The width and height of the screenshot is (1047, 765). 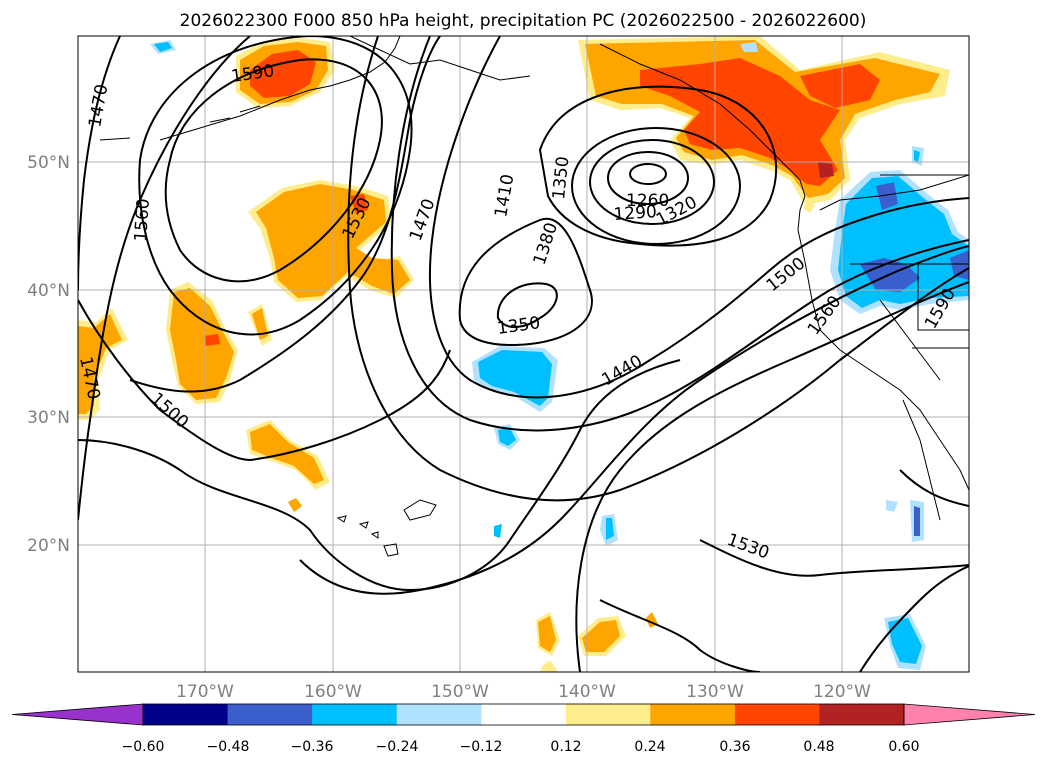 What do you see at coordinates (460, 692) in the screenshot?
I see `lon-label: 150°W` at bounding box center [460, 692].